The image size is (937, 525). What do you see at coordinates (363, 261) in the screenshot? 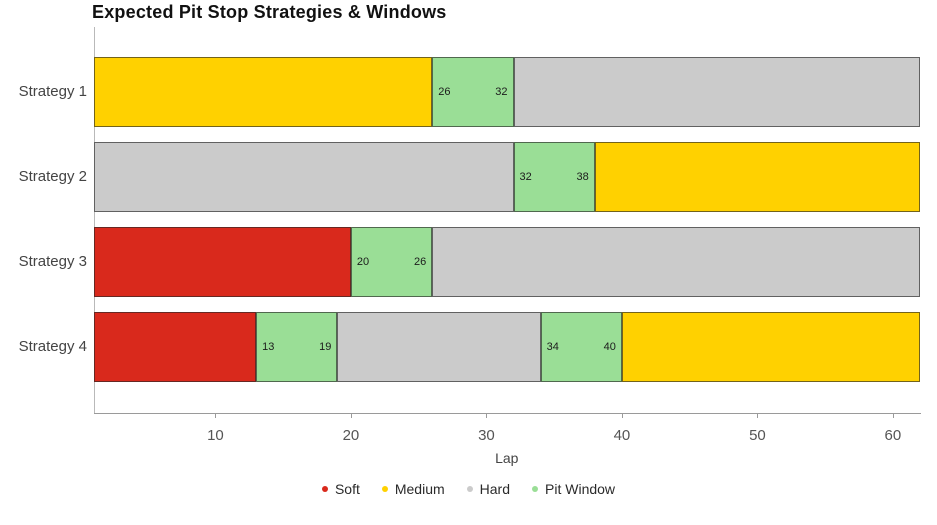
I see `segment-value-label: 20` at bounding box center [363, 261].